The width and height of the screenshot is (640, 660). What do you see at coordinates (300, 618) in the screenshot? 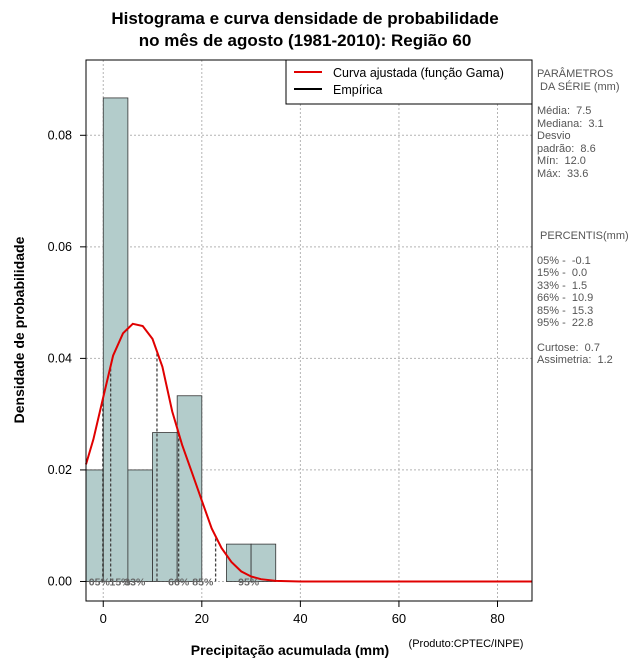
I see `x-tick-label: 40` at bounding box center [300, 618].